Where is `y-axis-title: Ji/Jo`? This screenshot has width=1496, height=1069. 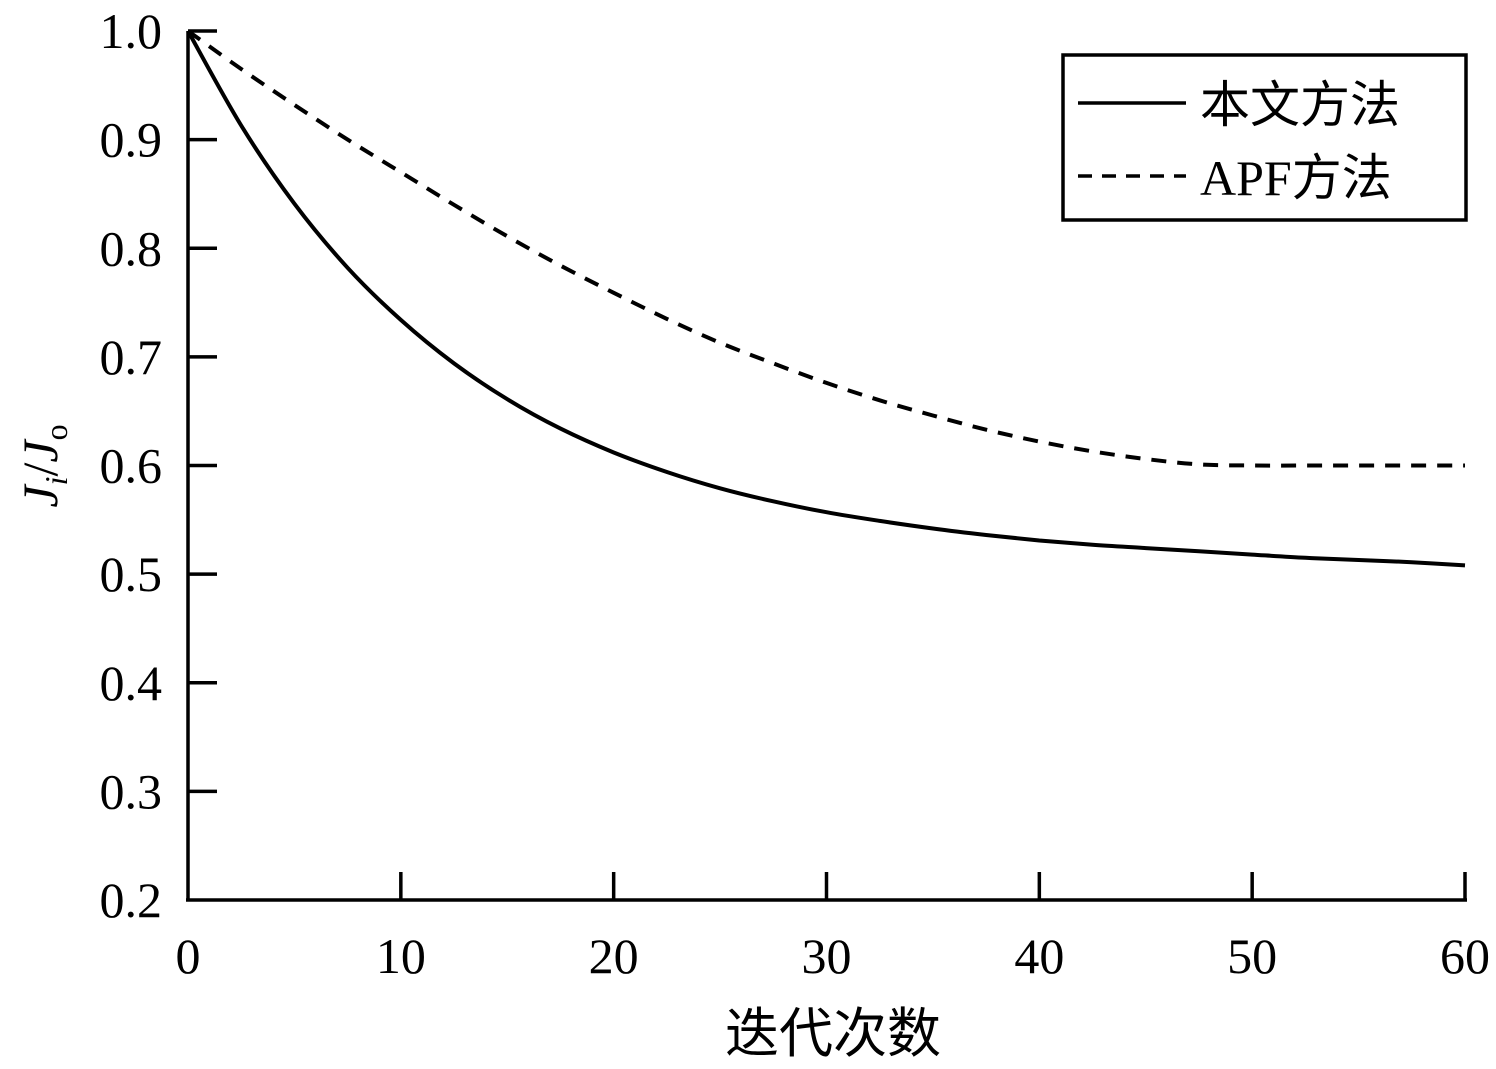 y-axis-title: Ji/Jo is located at coordinates (43, 465).